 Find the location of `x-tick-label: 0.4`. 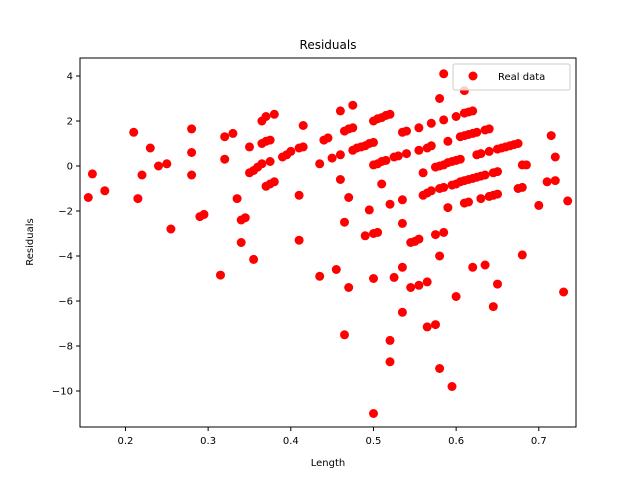

x-tick-label: 0.4 is located at coordinates (291, 441).